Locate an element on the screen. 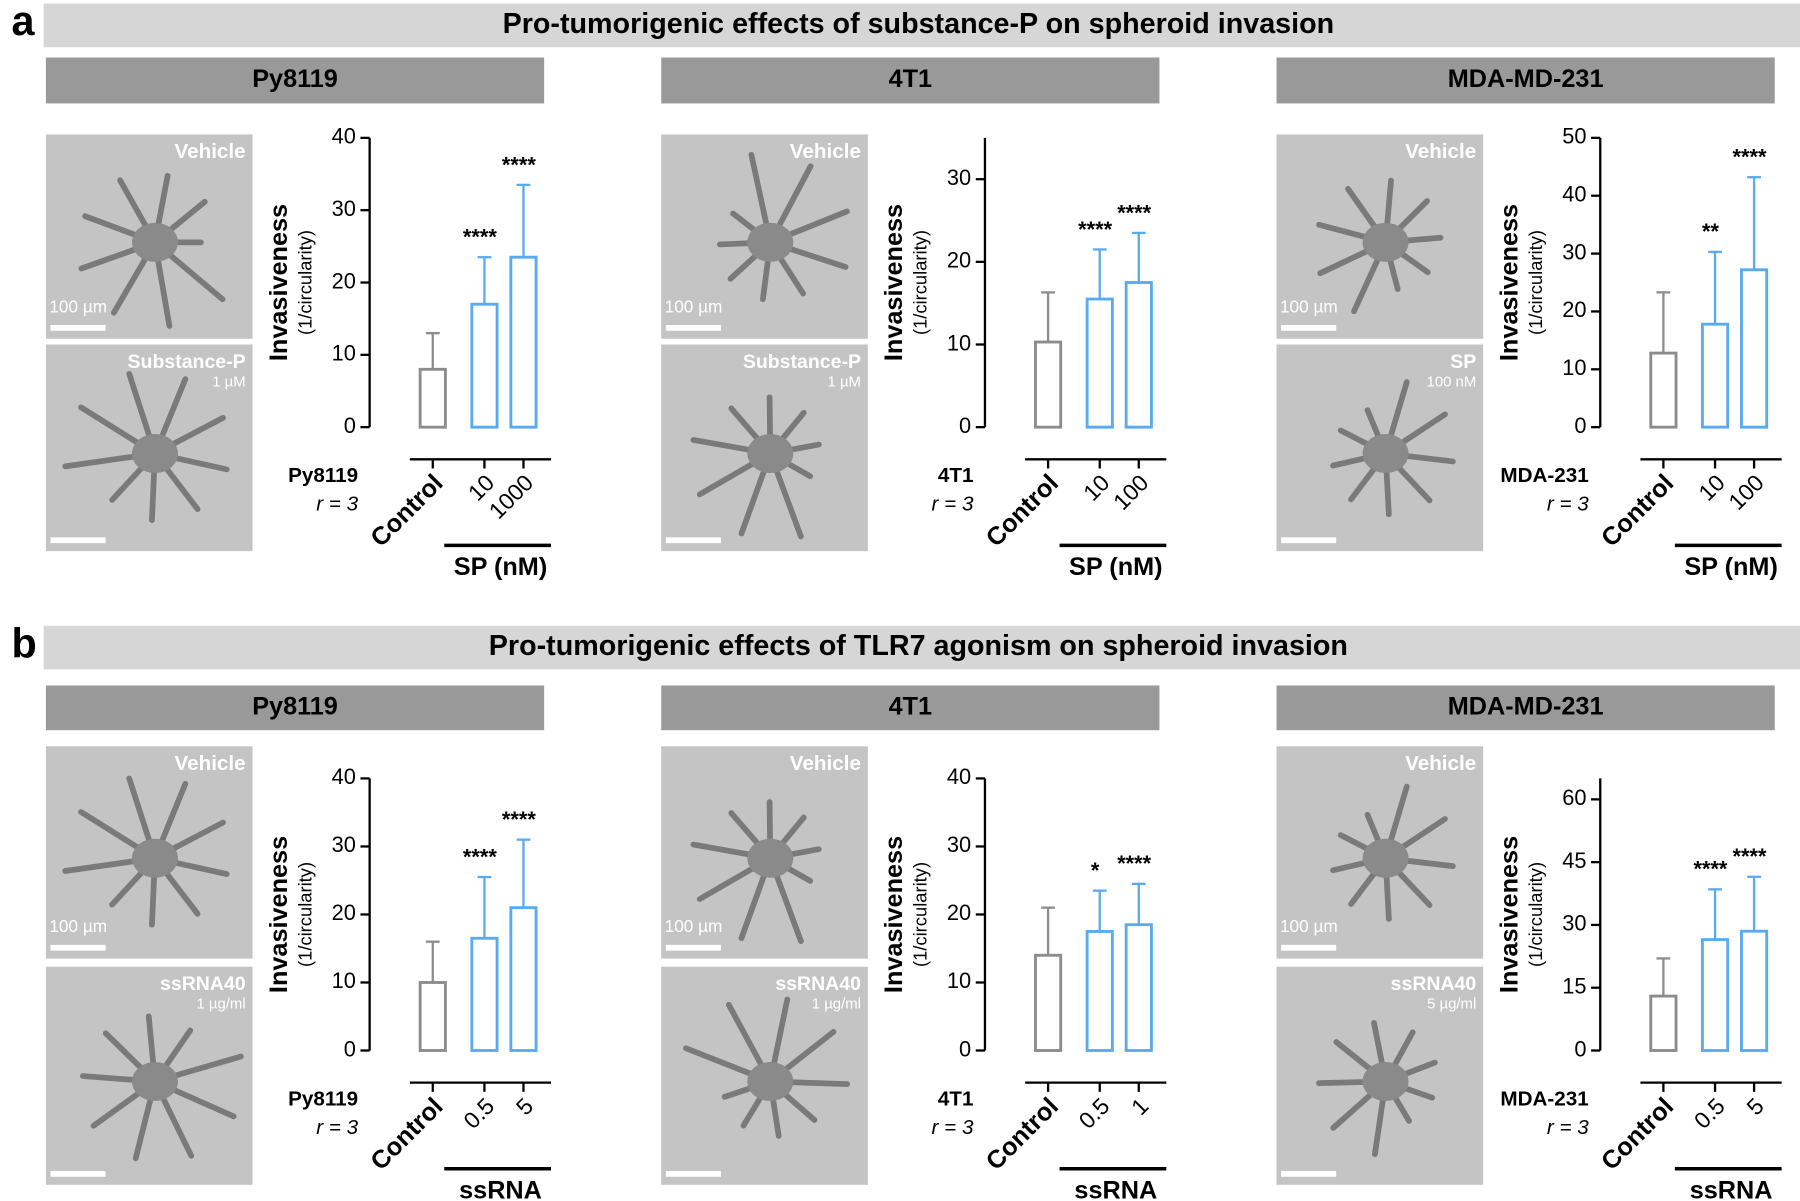 The height and width of the screenshot is (1201, 1800). cell-line-label: Py8119 is located at coordinates (323, 1098).